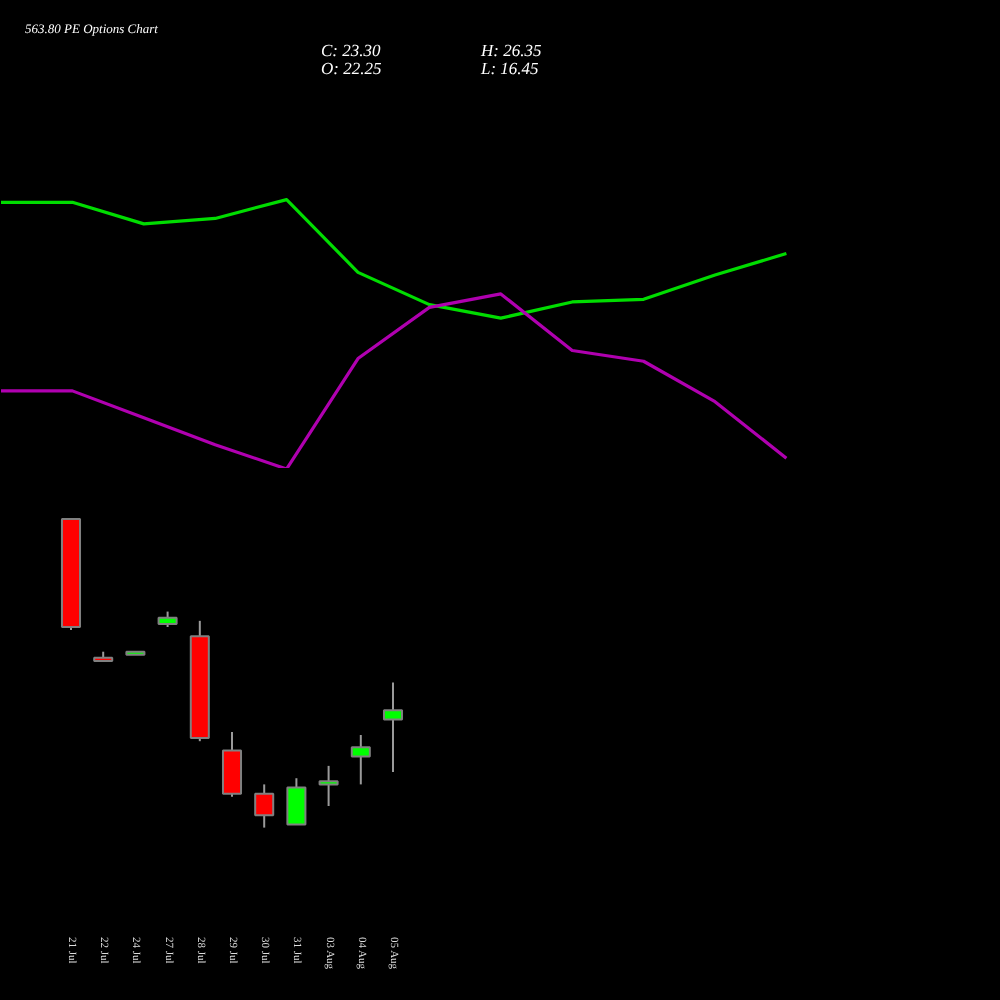 The width and height of the screenshot is (1000, 1000). Describe the element at coordinates (351, 67) in the screenshot. I see `text: O: 22.25` at that location.